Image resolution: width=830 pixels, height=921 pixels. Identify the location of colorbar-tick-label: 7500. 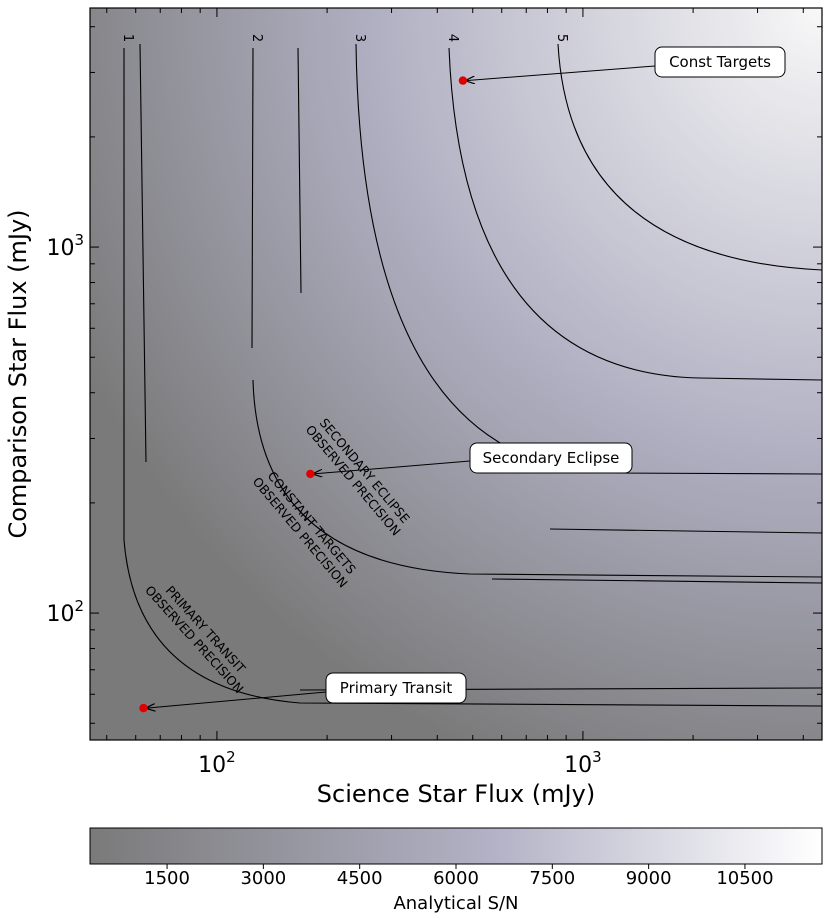
(552, 878).